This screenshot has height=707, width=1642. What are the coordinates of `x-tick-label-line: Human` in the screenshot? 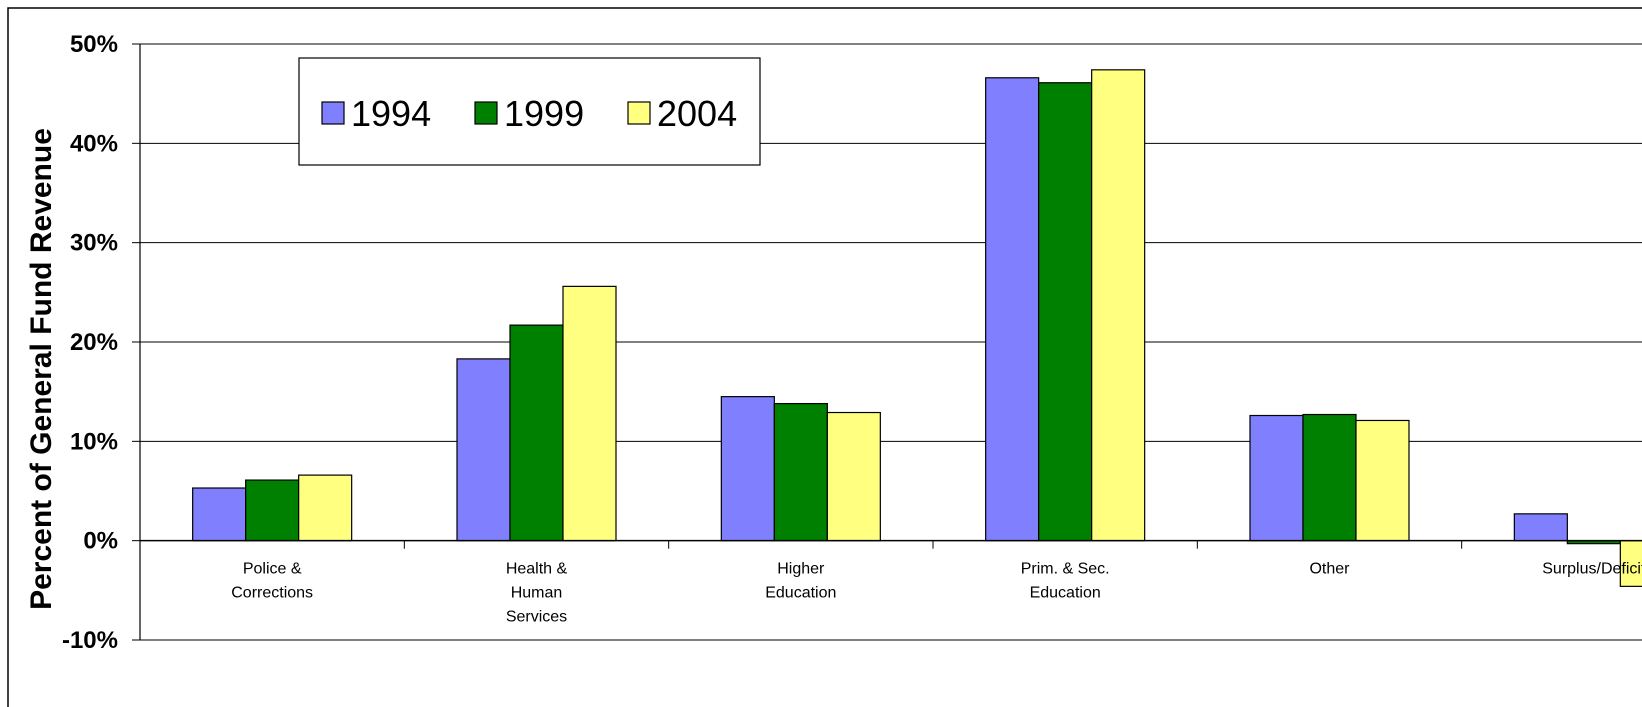 It's located at (537, 593).